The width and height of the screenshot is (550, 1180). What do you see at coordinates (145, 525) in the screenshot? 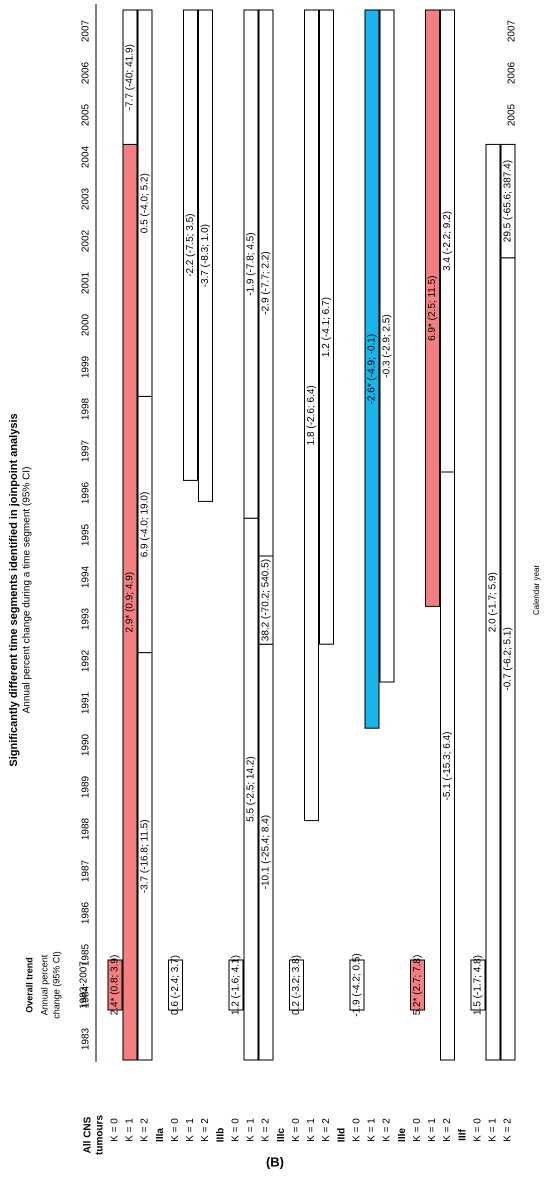
I see `segment-label: 6.9 (-4.0; 19.0)` at bounding box center [145, 525].